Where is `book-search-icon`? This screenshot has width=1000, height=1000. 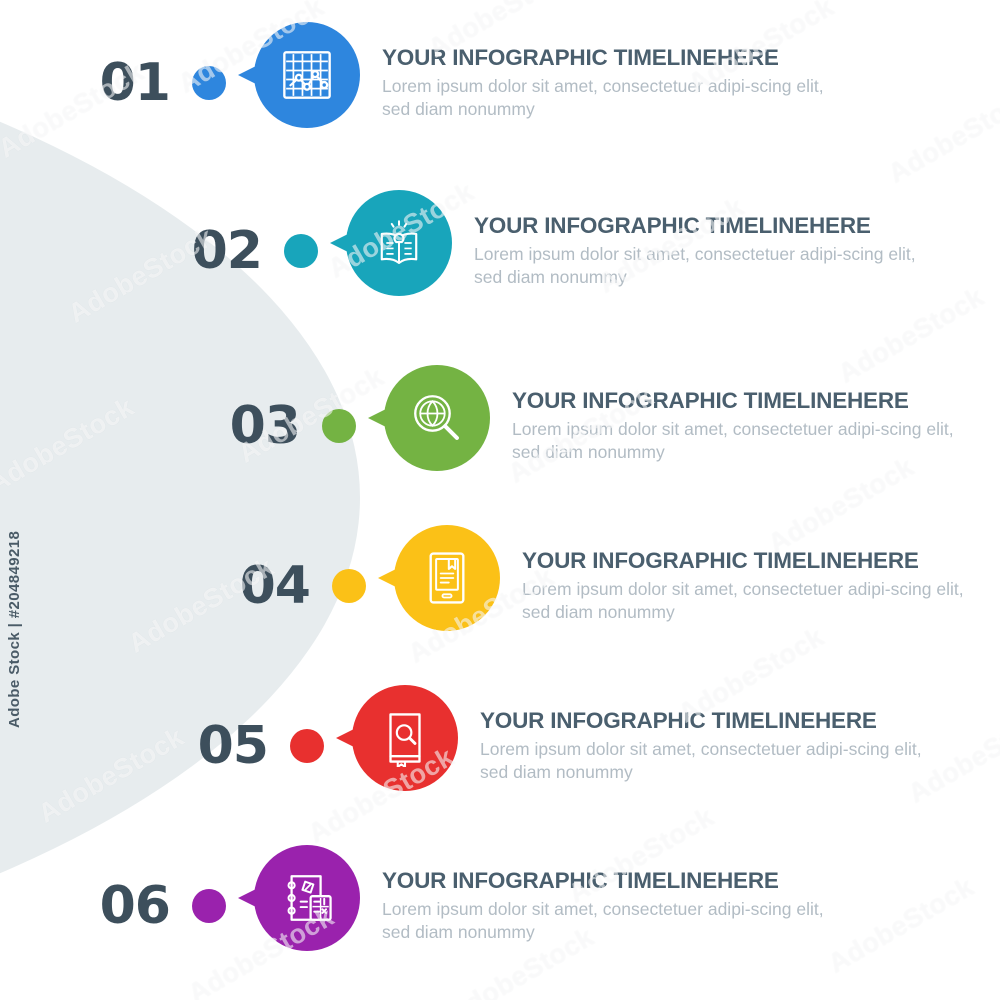
book-search-icon is located at coordinates (405, 738).